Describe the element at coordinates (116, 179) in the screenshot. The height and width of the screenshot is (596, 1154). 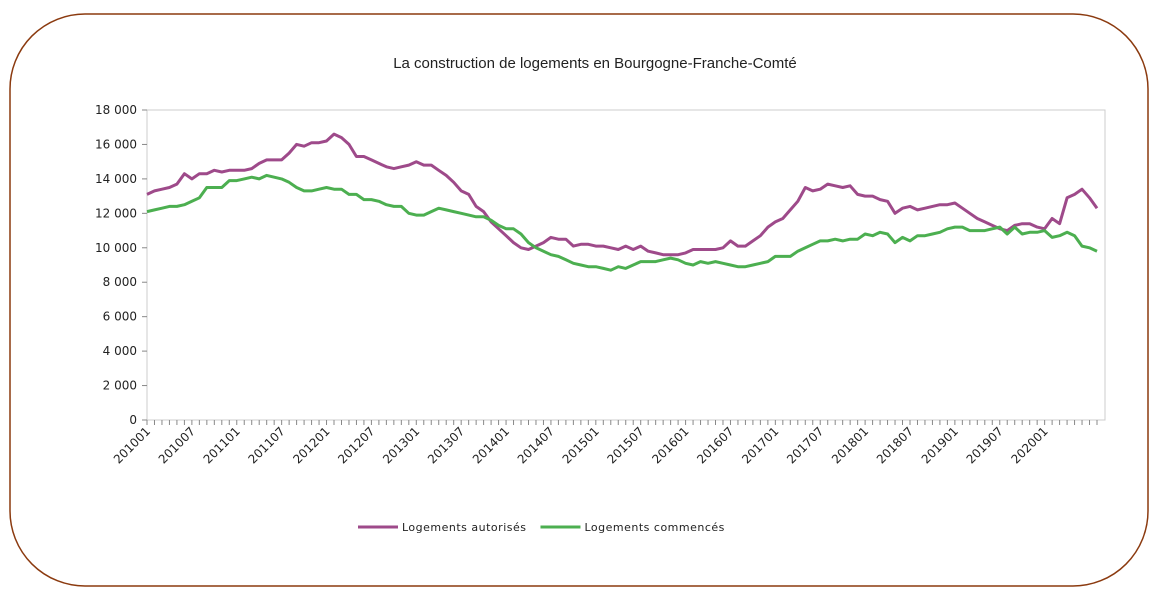
I see `y-tick-label: 14 000` at that location.